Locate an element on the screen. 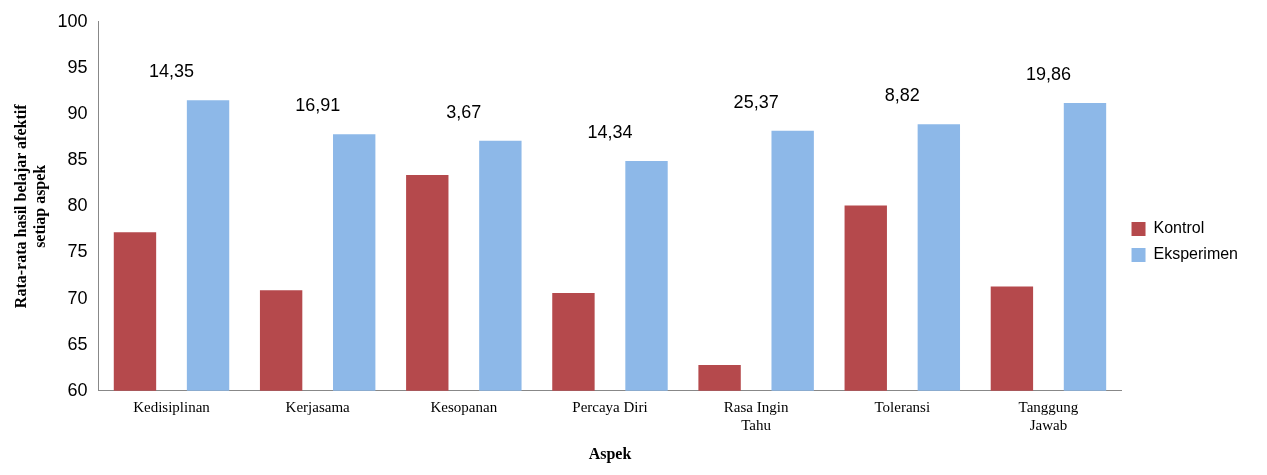  y-tick-label: 85 is located at coordinates (77, 159).